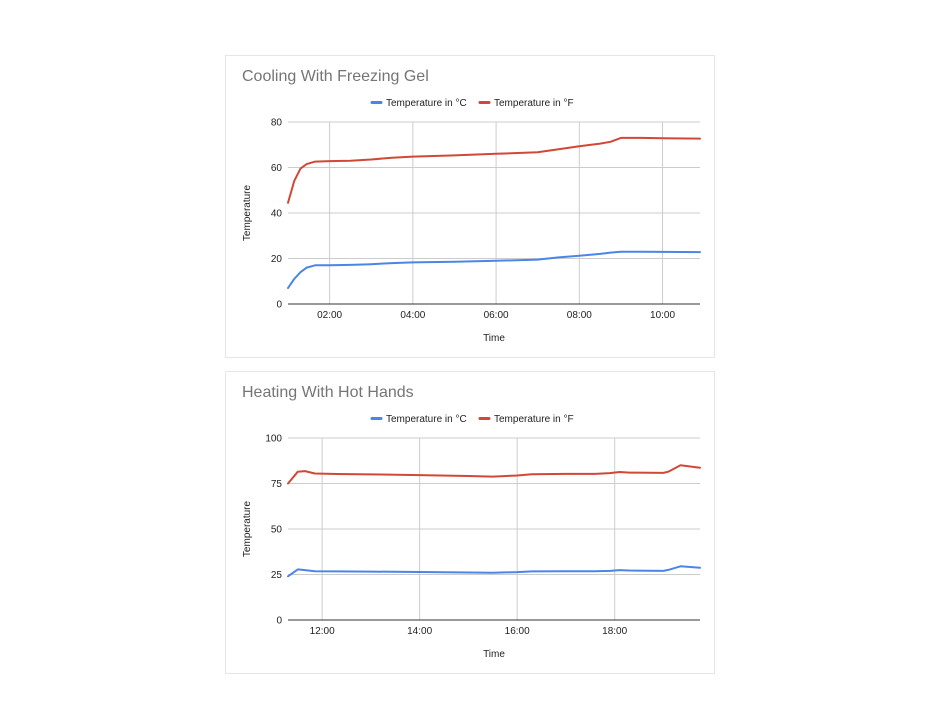 This screenshot has height=707, width=931. I want to click on y-tick-label: 20, so click(277, 259).